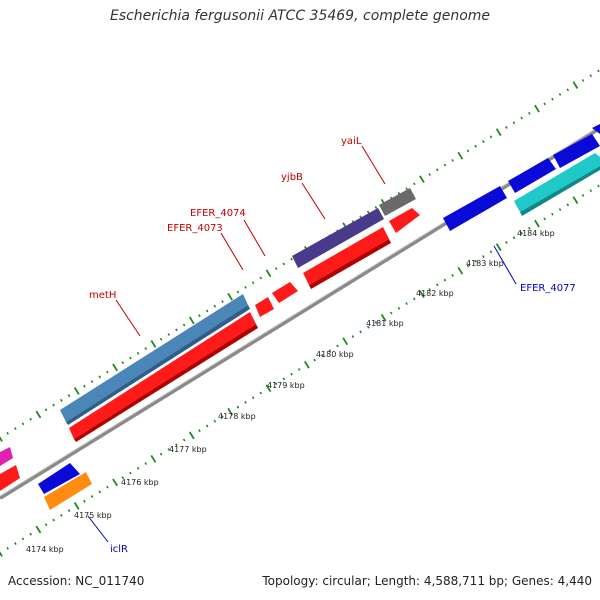 The height and width of the screenshot is (600, 600). I want to click on gene-blue-left, so click(59, 478).